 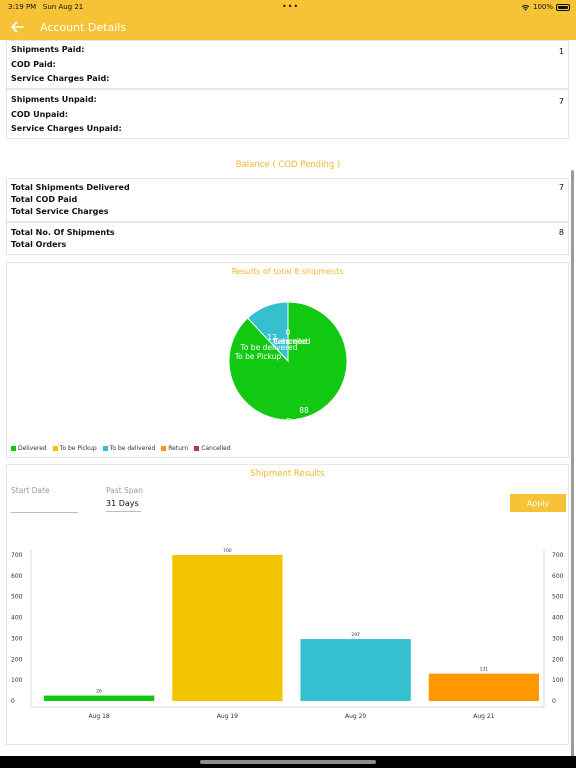 I want to click on y-tick-right: 600, so click(x=558, y=576).